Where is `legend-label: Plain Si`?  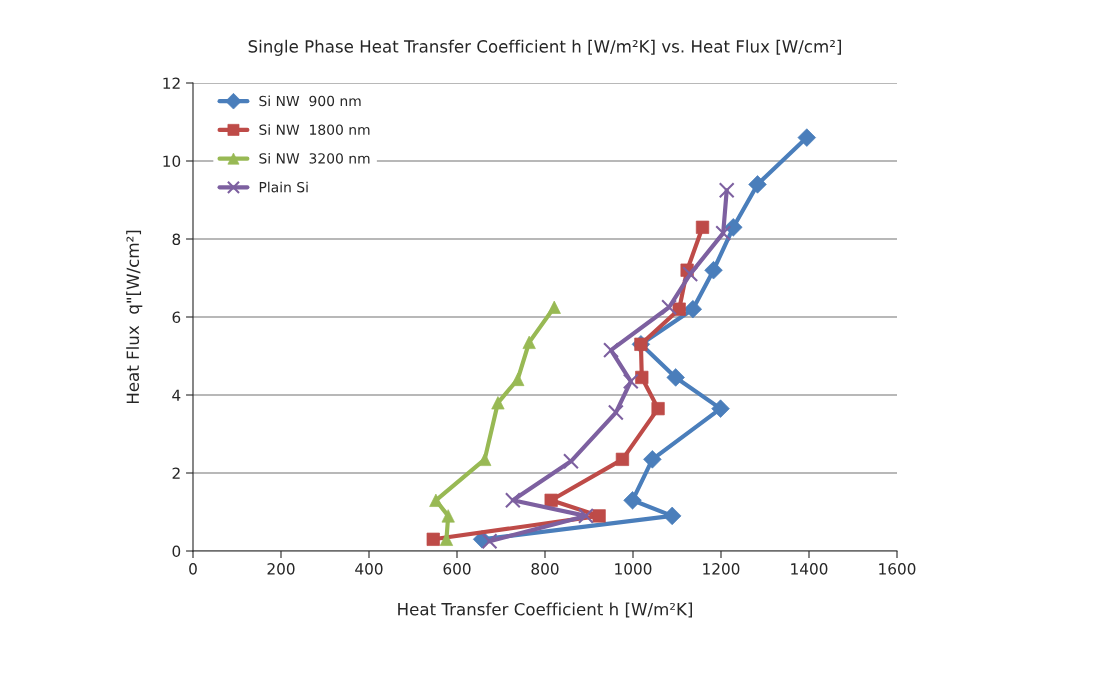
legend-label: Plain Si is located at coordinates (283, 187).